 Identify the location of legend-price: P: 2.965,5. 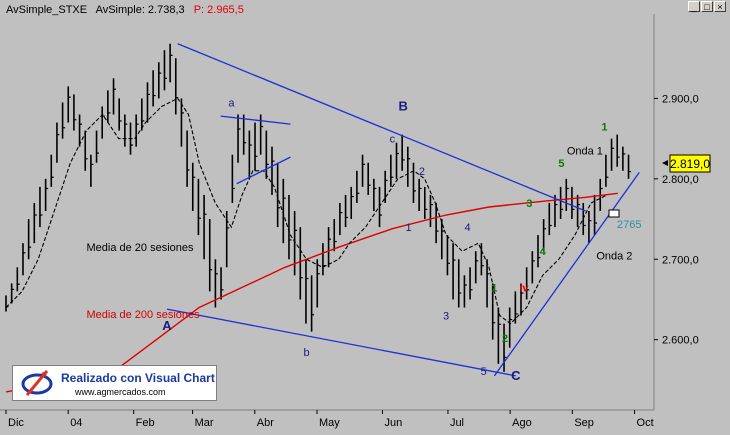
(219, 10).